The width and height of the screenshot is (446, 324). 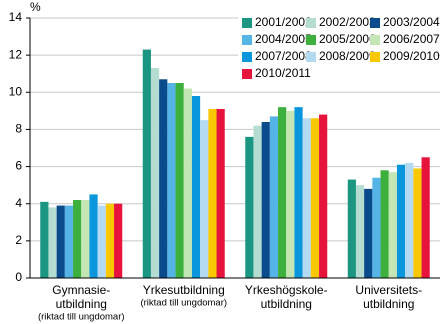 I want to click on x-tick-label: Yrkesutbildning, so click(x=184, y=290).